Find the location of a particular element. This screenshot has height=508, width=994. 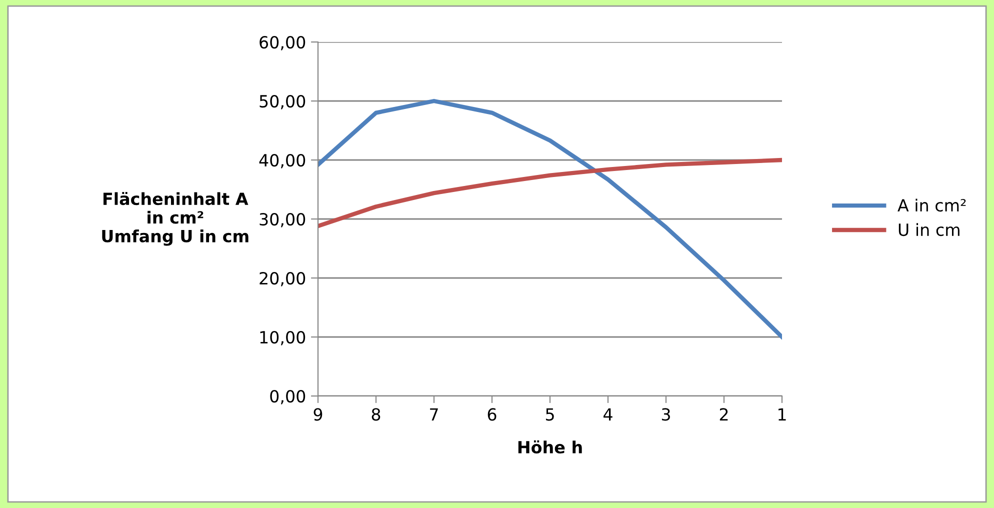

y-tick-label: 0,00 is located at coordinates (288, 397).